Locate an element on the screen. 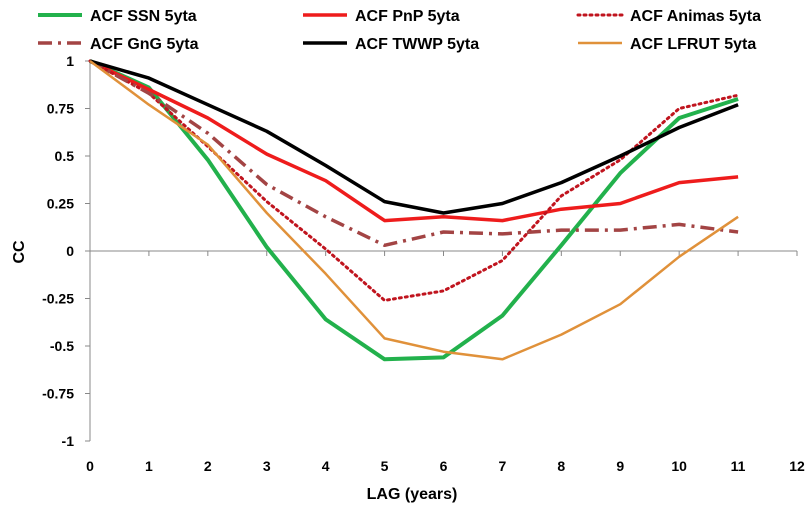 The height and width of the screenshot is (505, 811). x-tick-label: 1 is located at coordinates (149, 466).